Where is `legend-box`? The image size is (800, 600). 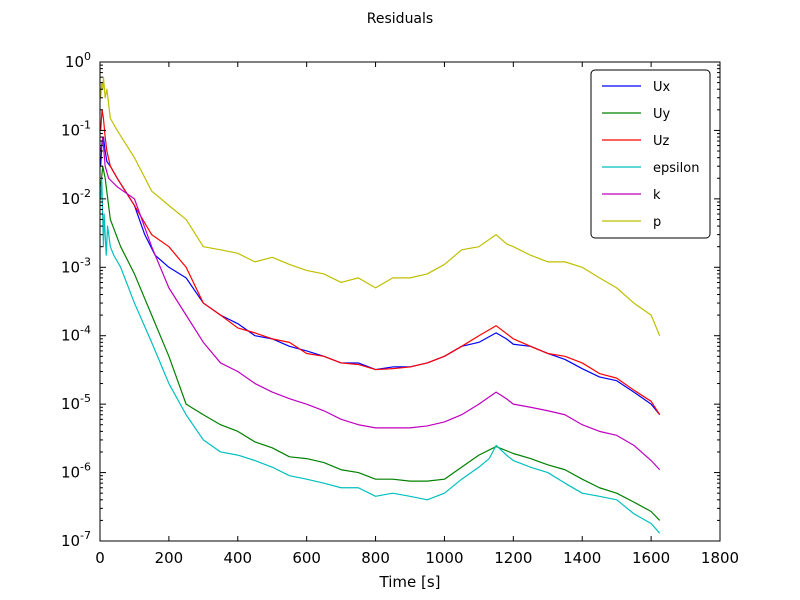
legend-box is located at coordinates (650, 154).